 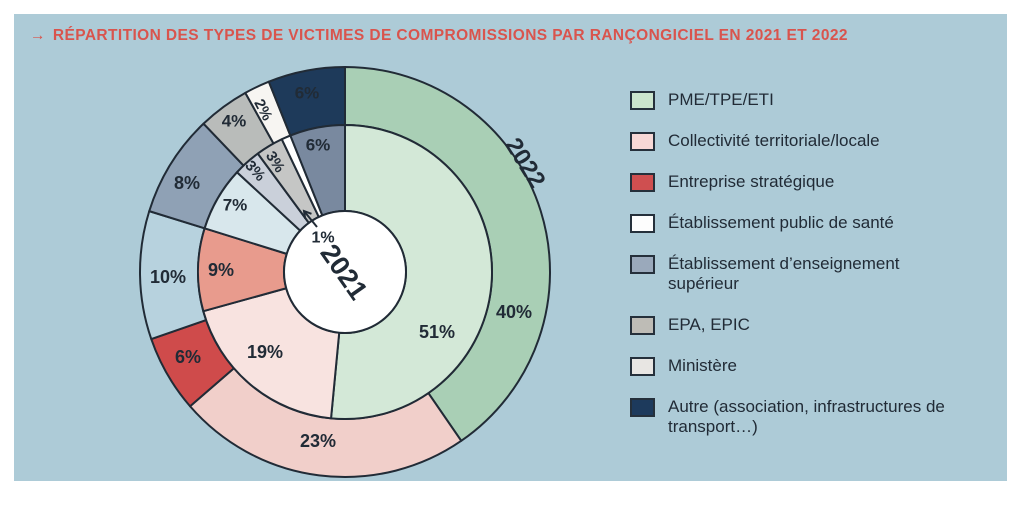 What do you see at coordinates (437, 332) in the screenshot?
I see `slice-percent-label: 51%` at bounding box center [437, 332].